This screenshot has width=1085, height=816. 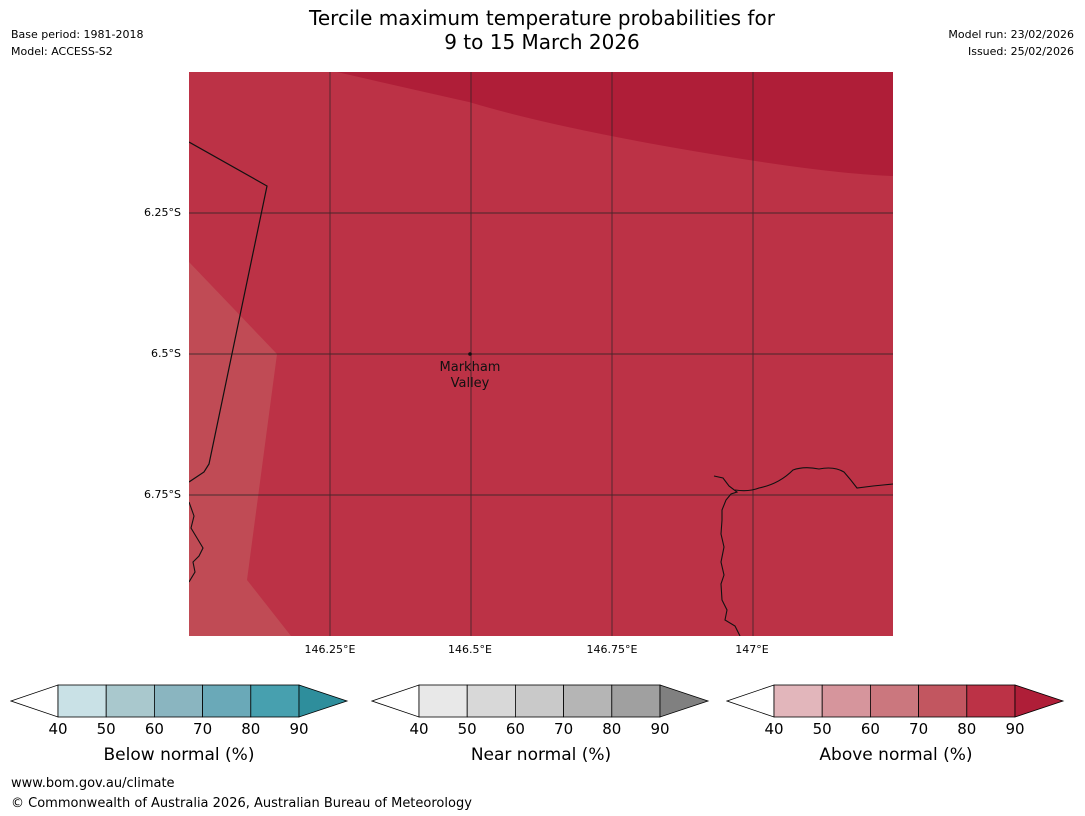 I want to click on lat-label-650: 6.5°S, so click(x=166, y=353).